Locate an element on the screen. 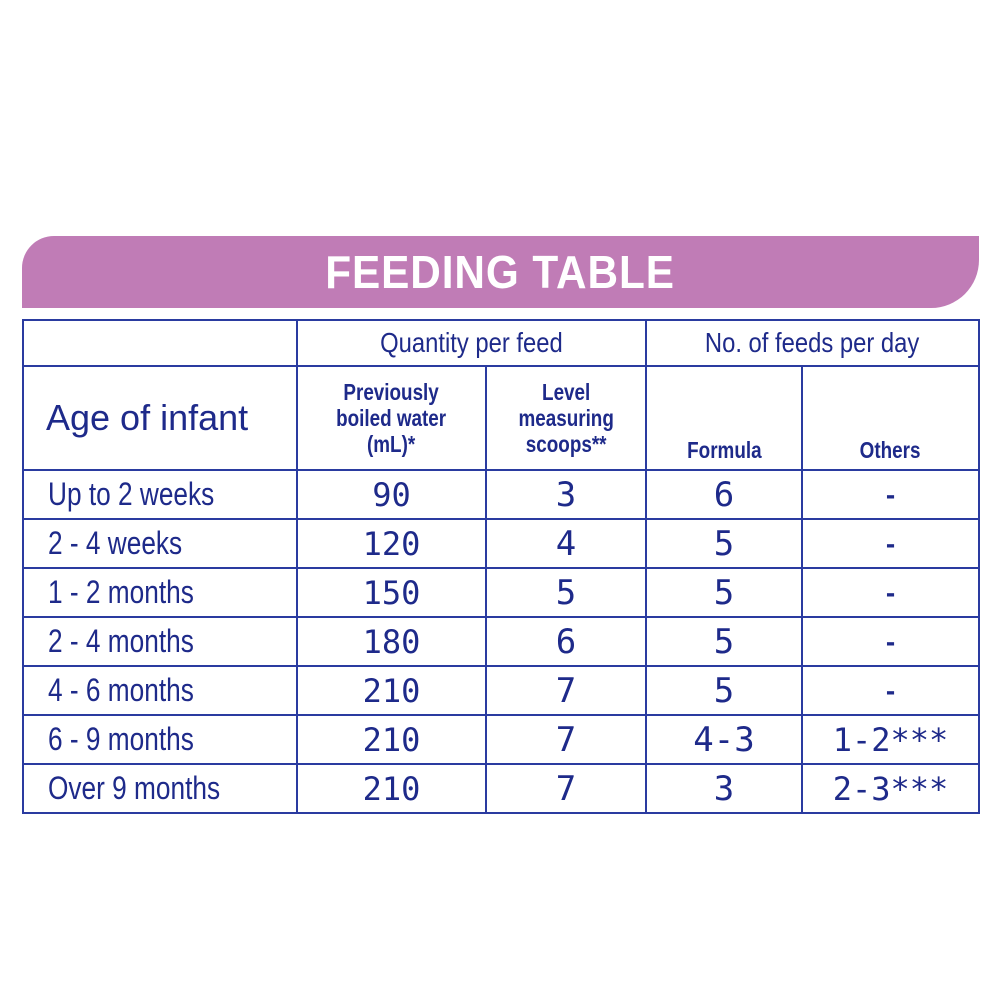  table-row: 2 - 4 months 180 6 5 - is located at coordinates (501, 641).